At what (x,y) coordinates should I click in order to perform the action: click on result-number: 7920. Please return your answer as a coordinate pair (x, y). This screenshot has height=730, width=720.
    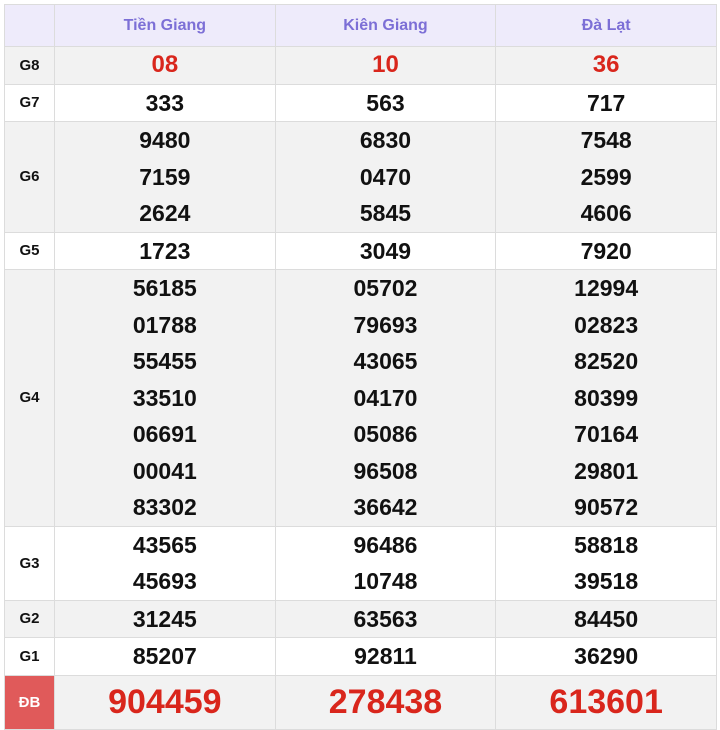
    Looking at the image, I should click on (606, 250).